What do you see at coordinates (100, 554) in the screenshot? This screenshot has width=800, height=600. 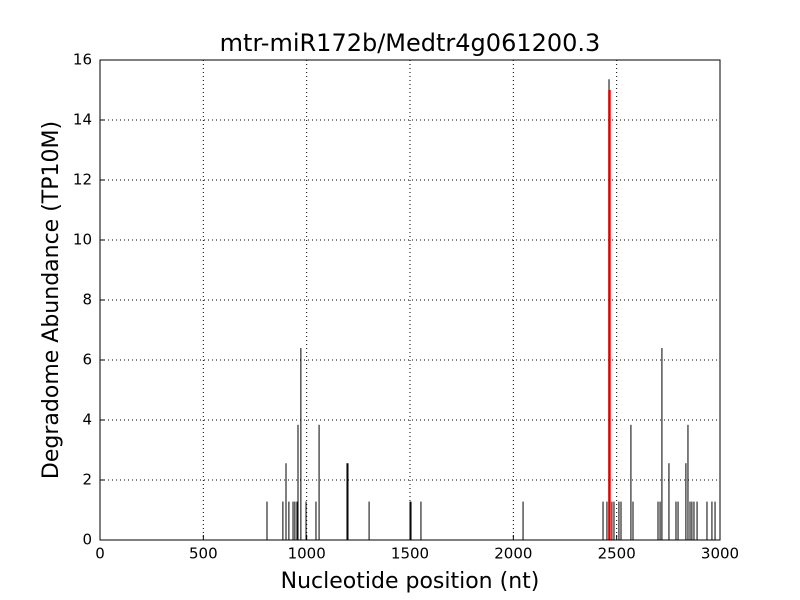 I see `x-tick-label: 0` at bounding box center [100, 554].